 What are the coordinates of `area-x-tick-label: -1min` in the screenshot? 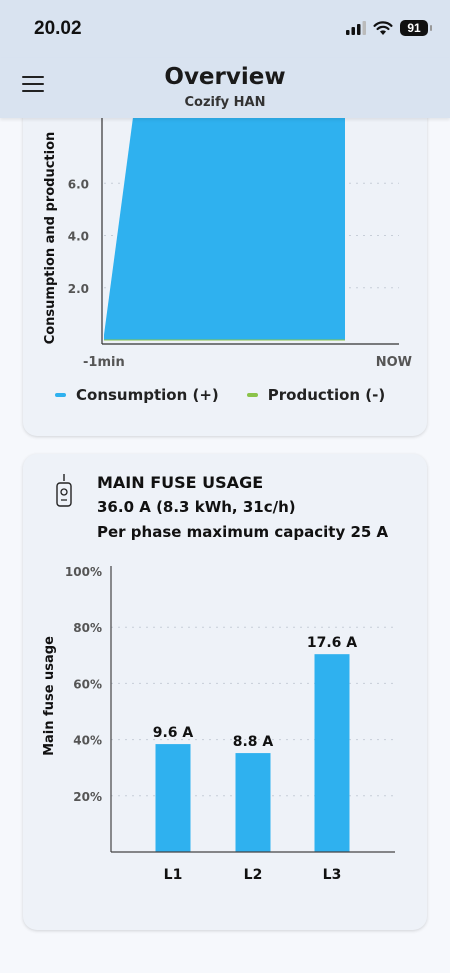 It's located at (104, 362).